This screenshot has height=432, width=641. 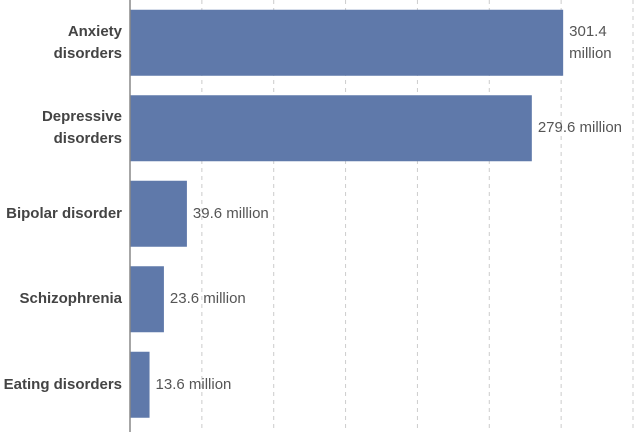 What do you see at coordinates (62, 384) in the screenshot?
I see `category-label: Eating disorders` at bounding box center [62, 384].